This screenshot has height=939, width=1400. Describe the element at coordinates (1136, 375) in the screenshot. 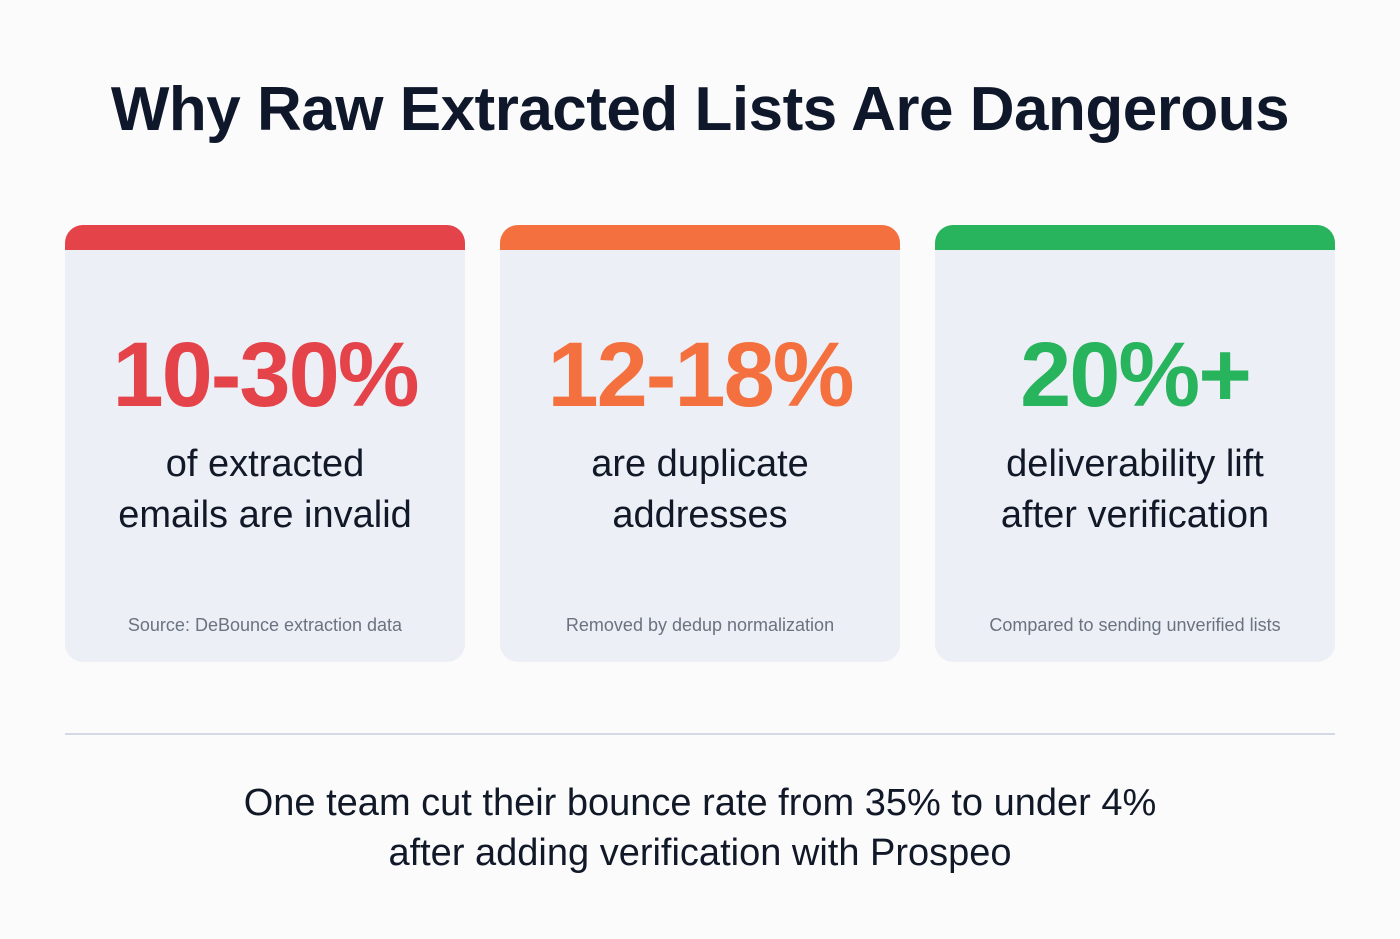

I see `stat-value: 20%+` at that location.